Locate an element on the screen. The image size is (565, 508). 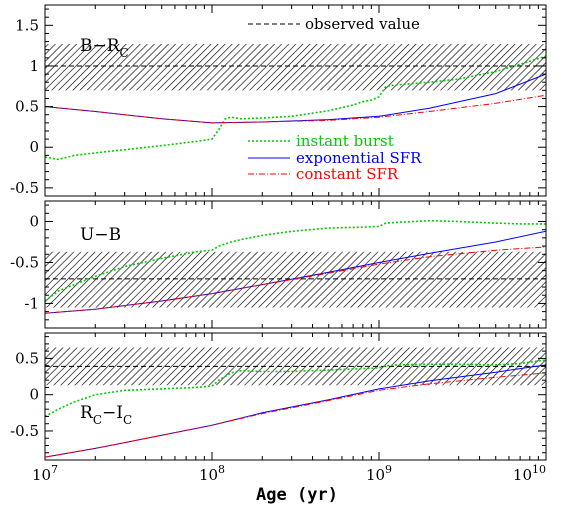
legend-label-instant-burst: instant burst is located at coordinates (345, 141).